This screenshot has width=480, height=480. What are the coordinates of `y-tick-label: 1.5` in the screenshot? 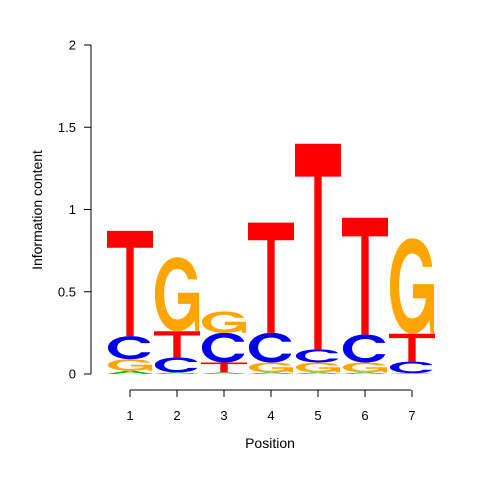 It's located at (67, 127).